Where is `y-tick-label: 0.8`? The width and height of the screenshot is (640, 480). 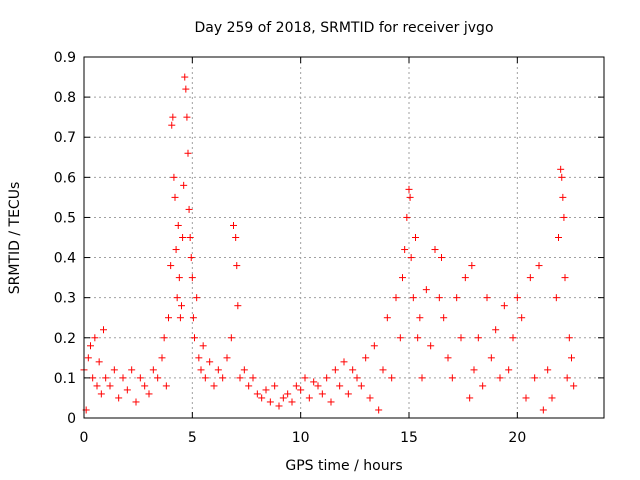 y-tick-label: 0.8 is located at coordinates (65, 98).